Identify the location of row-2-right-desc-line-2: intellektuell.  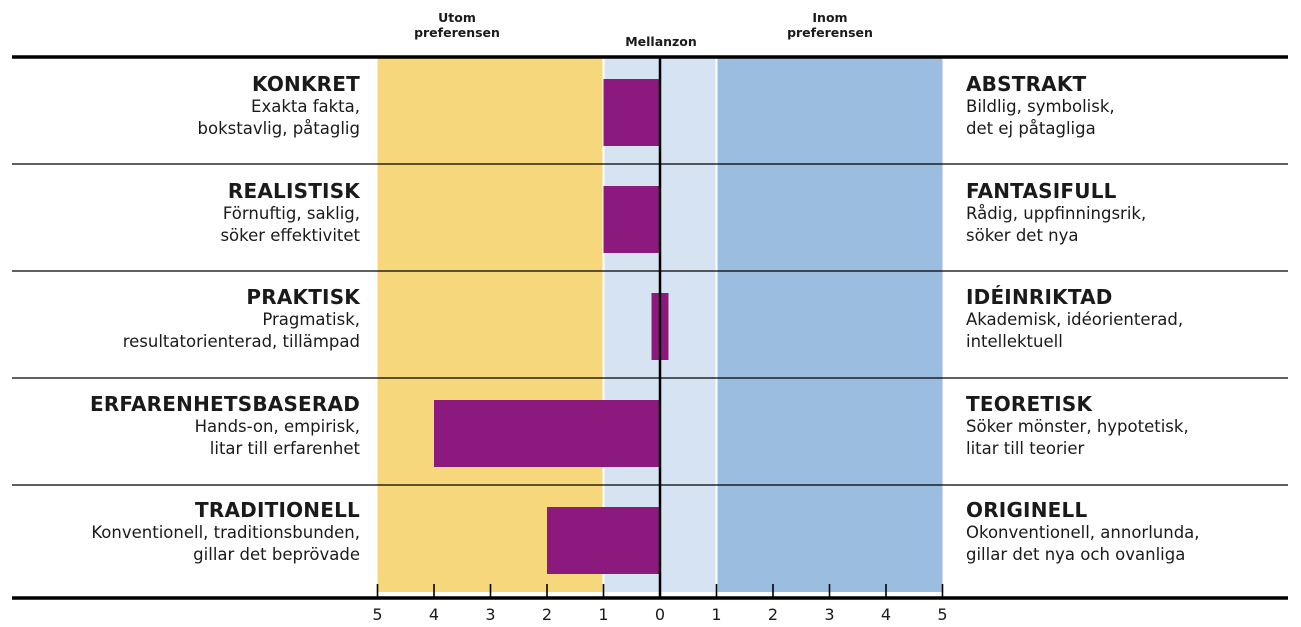
(1014, 341).